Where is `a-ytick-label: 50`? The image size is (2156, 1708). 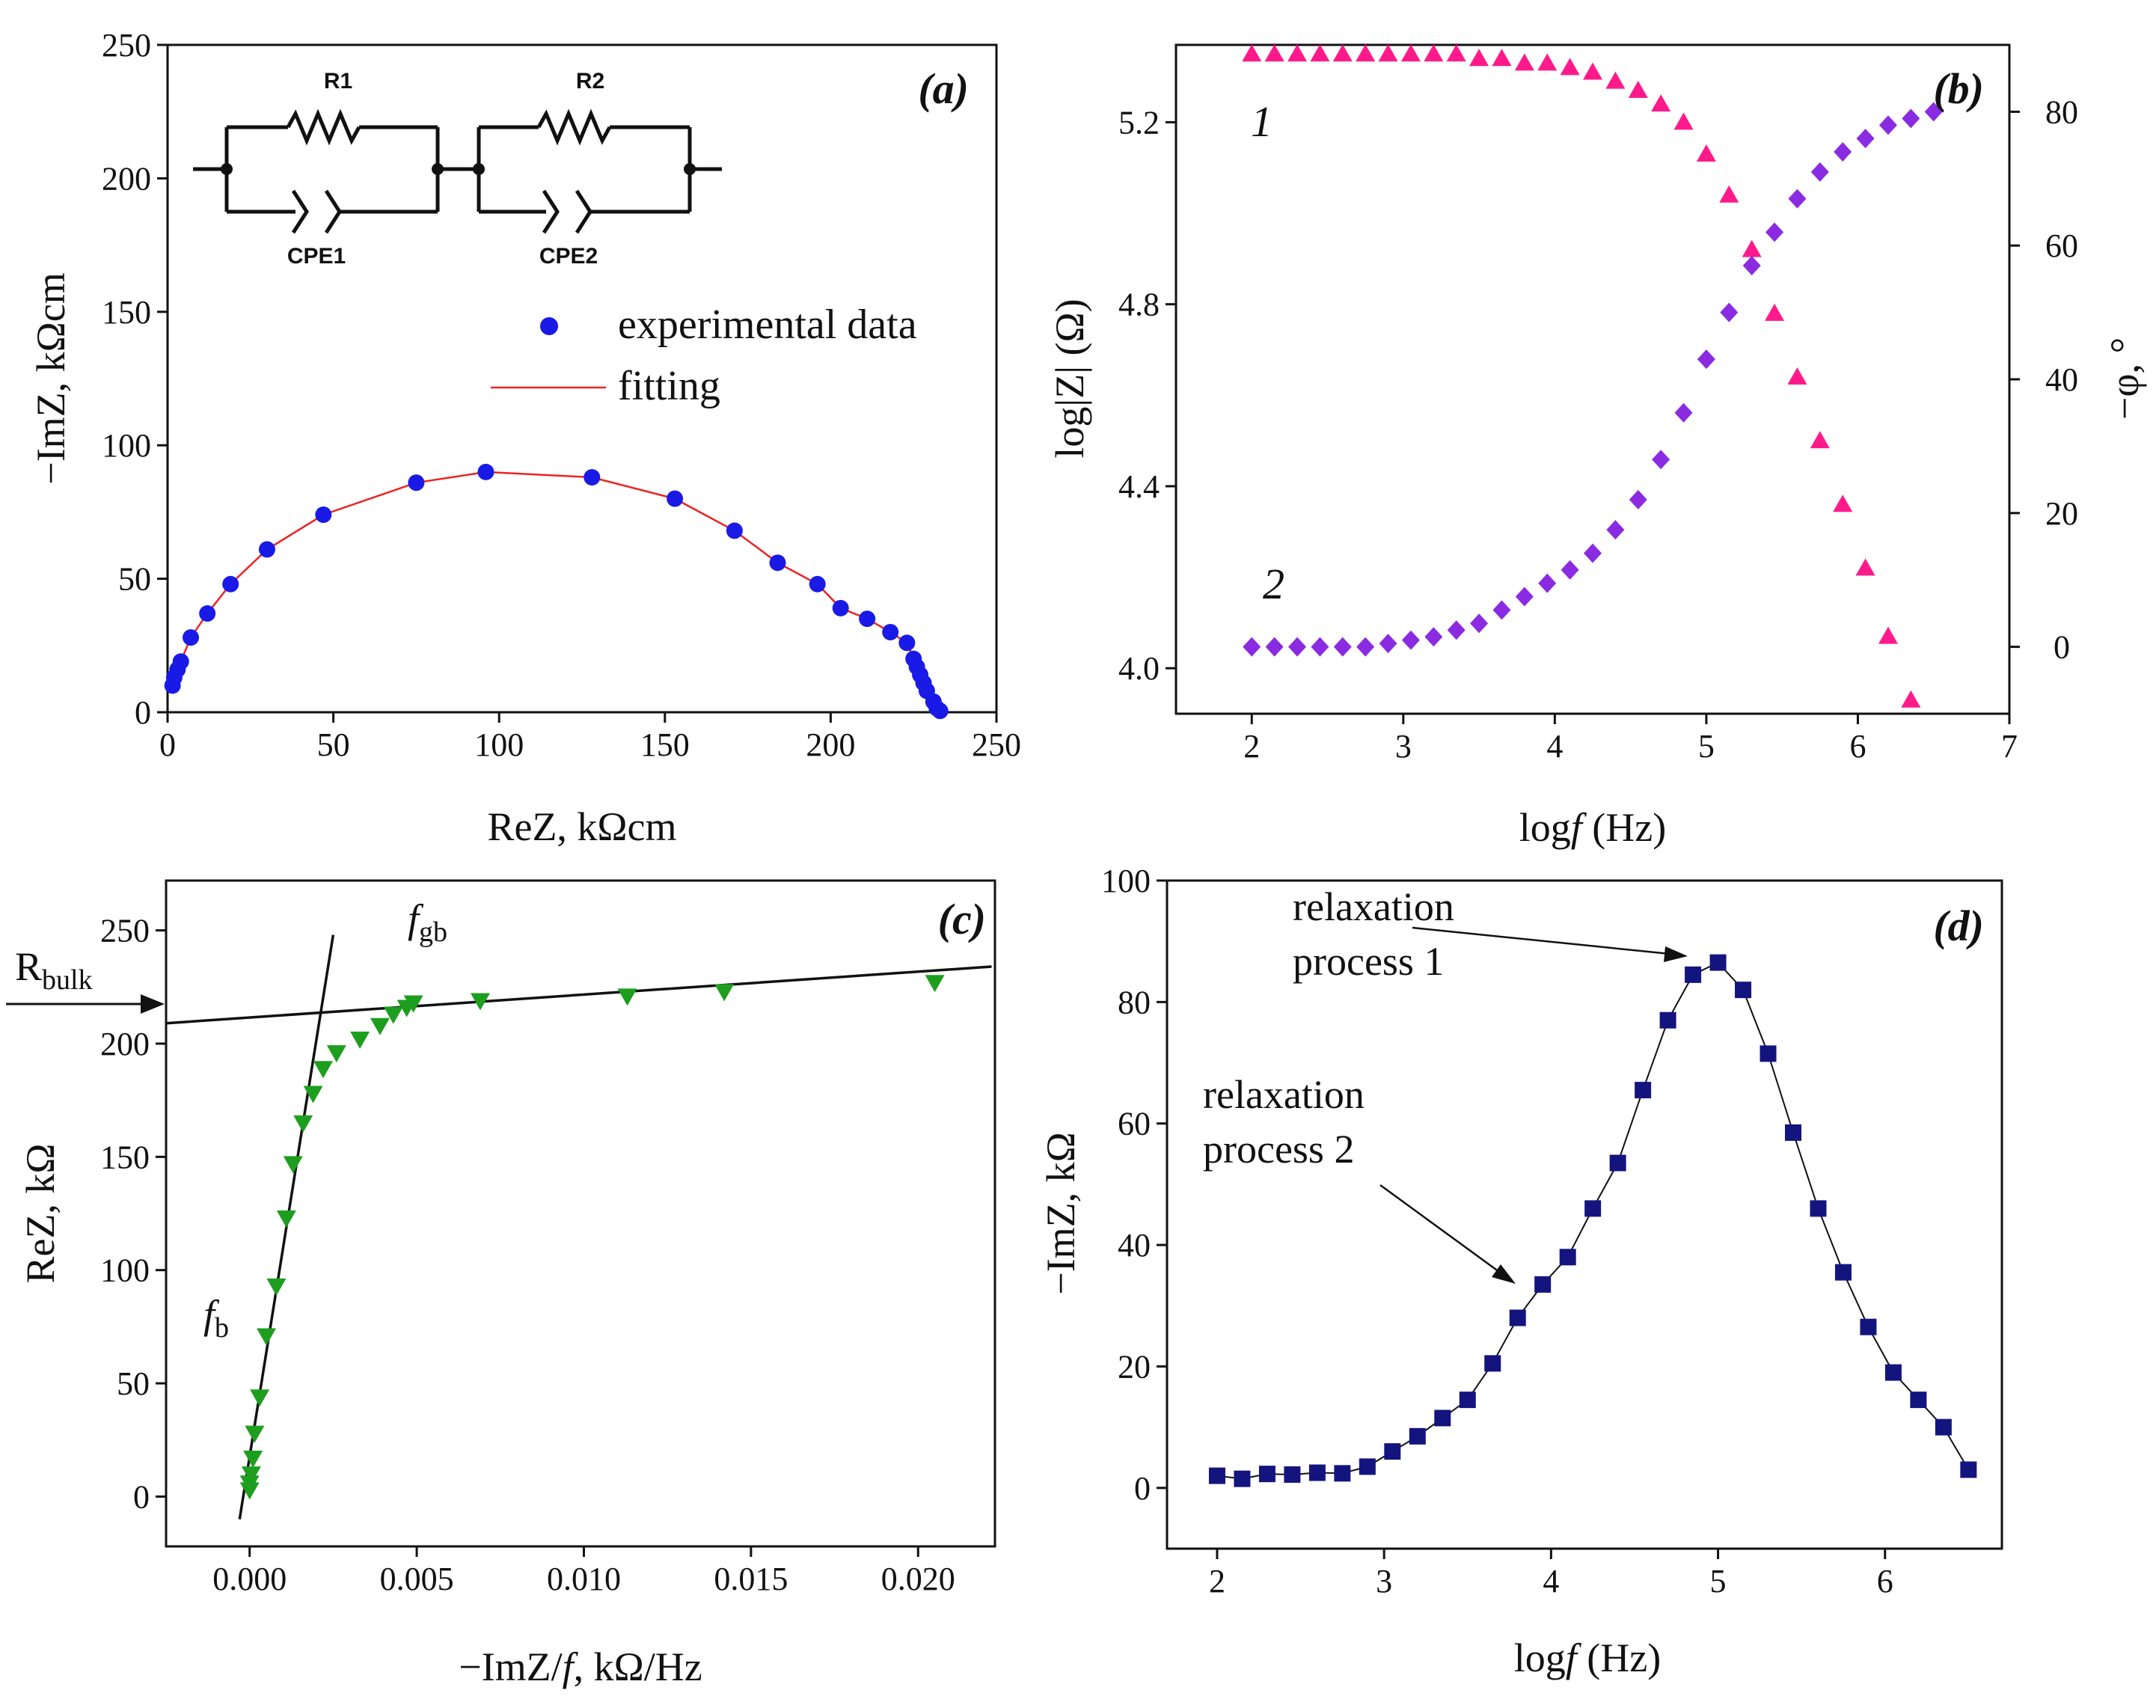
a-ytick-label: 50 is located at coordinates (135, 579).